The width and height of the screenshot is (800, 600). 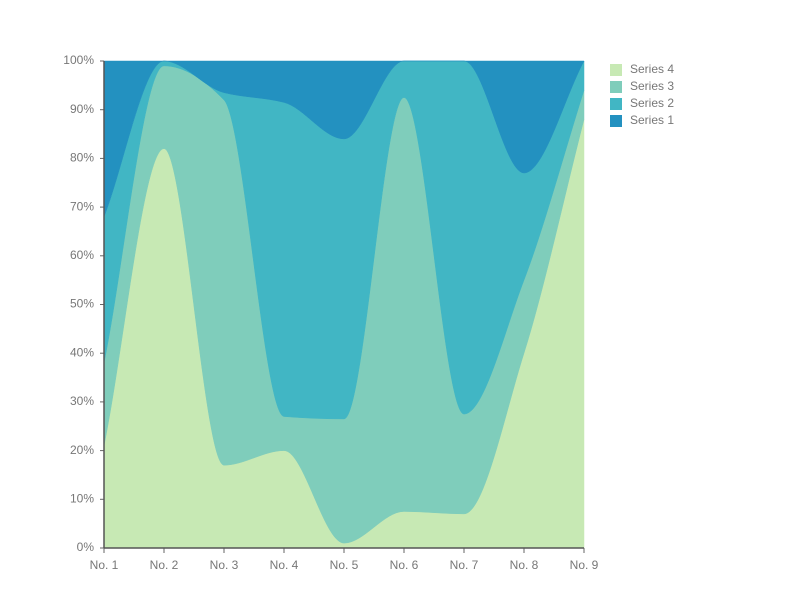 I want to click on y-tick-label: 70%, so click(x=82, y=206).